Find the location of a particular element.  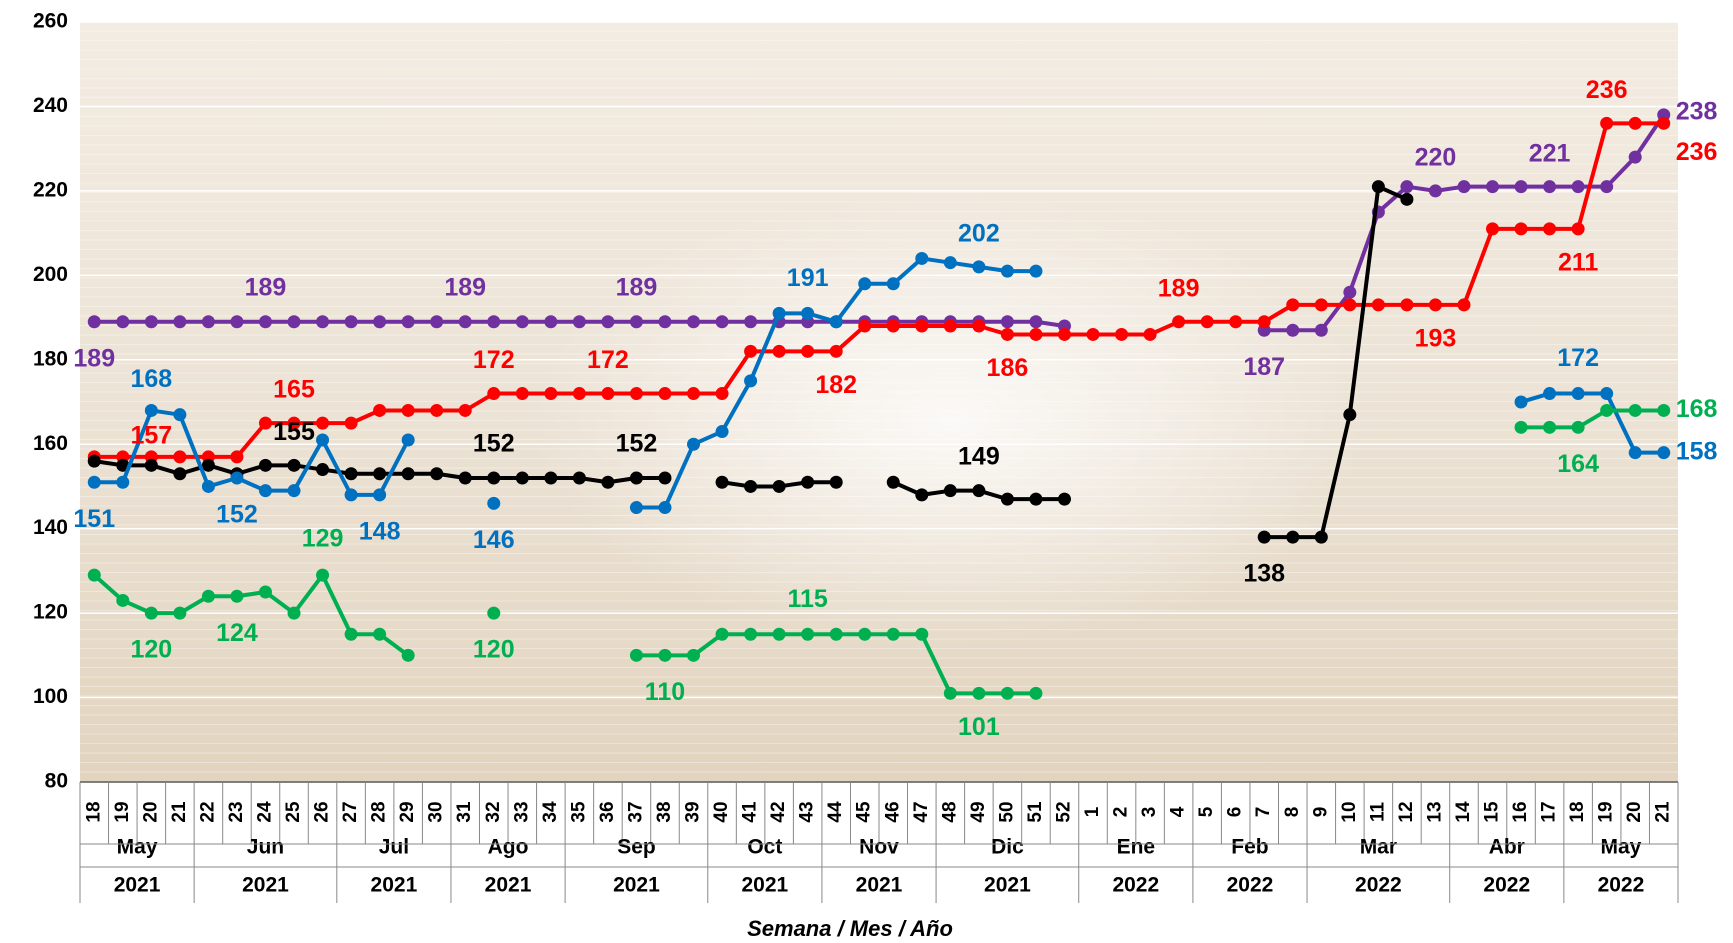

x-tick-label: 43 is located at coordinates (807, 811).